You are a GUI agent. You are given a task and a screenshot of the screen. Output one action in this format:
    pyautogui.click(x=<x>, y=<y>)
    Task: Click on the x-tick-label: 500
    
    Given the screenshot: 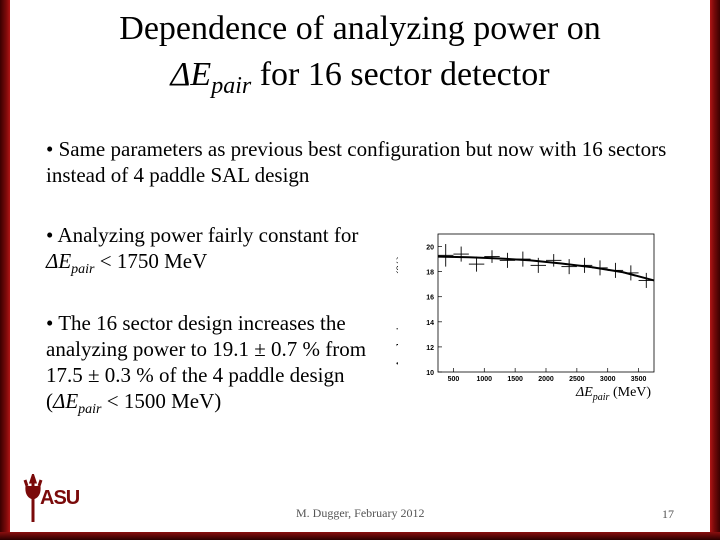 What is the action you would take?
    pyautogui.click(x=454, y=379)
    